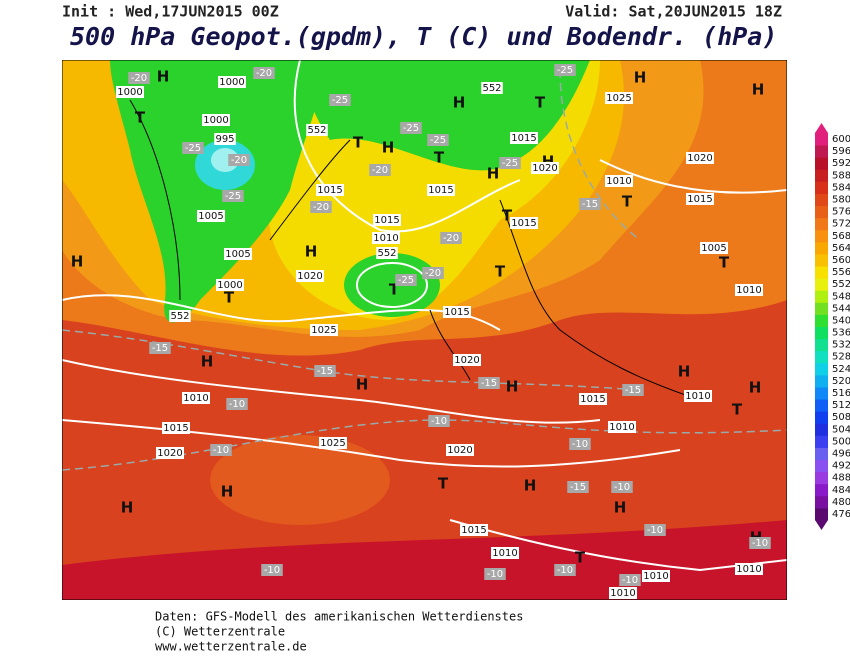 The width and height of the screenshot is (850, 661). Describe the element at coordinates (841, 175) in the screenshot. I see `legend-label: 588` at that location.